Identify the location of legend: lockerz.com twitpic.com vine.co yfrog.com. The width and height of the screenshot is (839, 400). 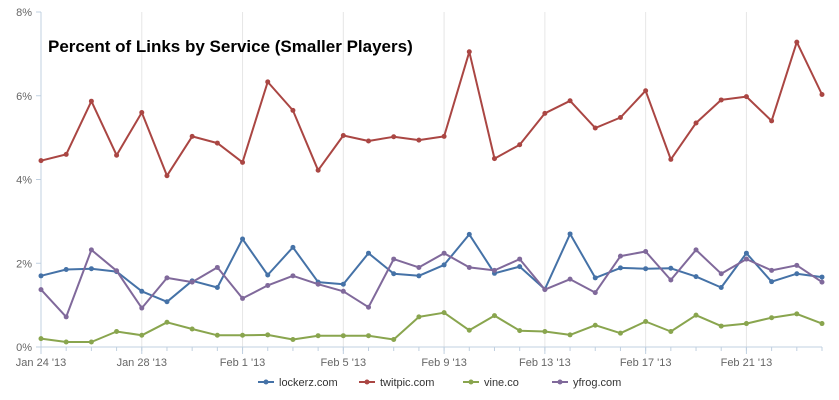
(439, 383).